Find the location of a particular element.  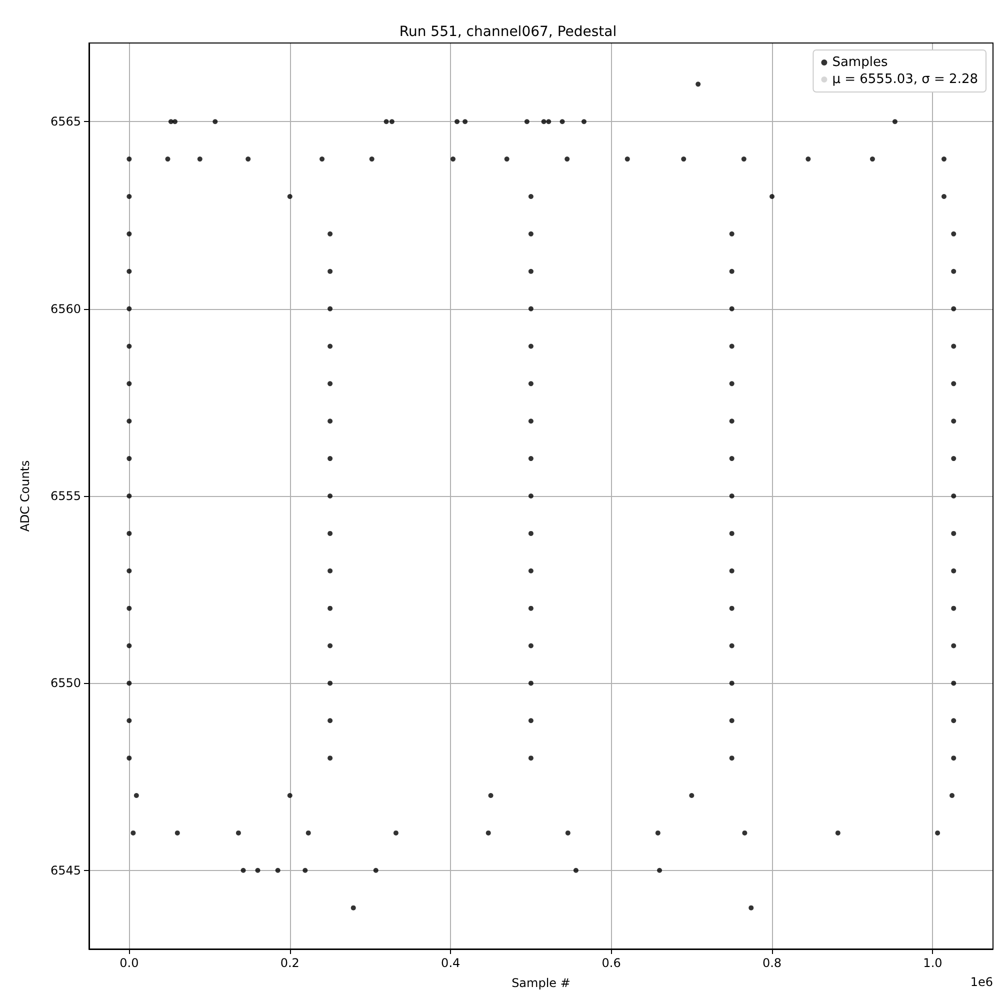

x-tick-label: 0.0 is located at coordinates (129, 963).